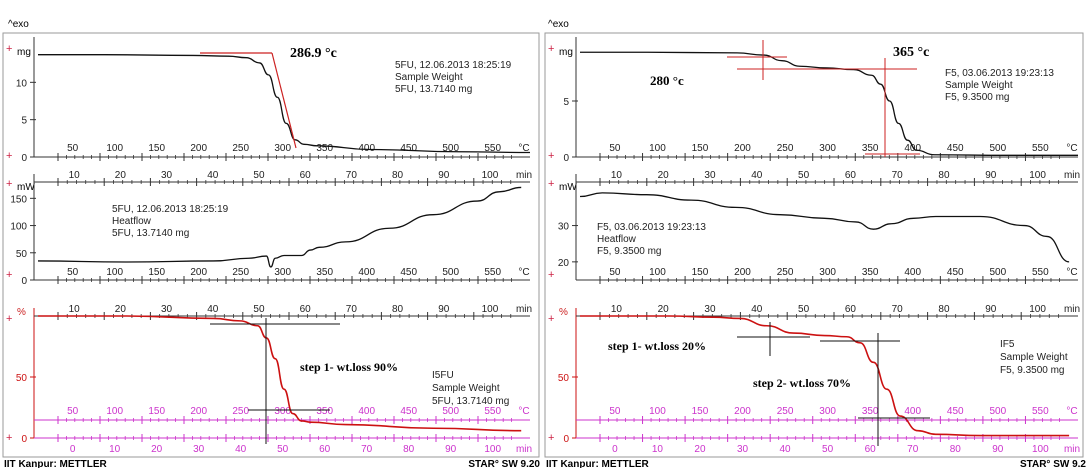 This screenshot has width=1086, height=468. What do you see at coordinates (240, 411) in the screenshot?
I see `plot3-xtemp-tick-label: 250` at bounding box center [240, 411].